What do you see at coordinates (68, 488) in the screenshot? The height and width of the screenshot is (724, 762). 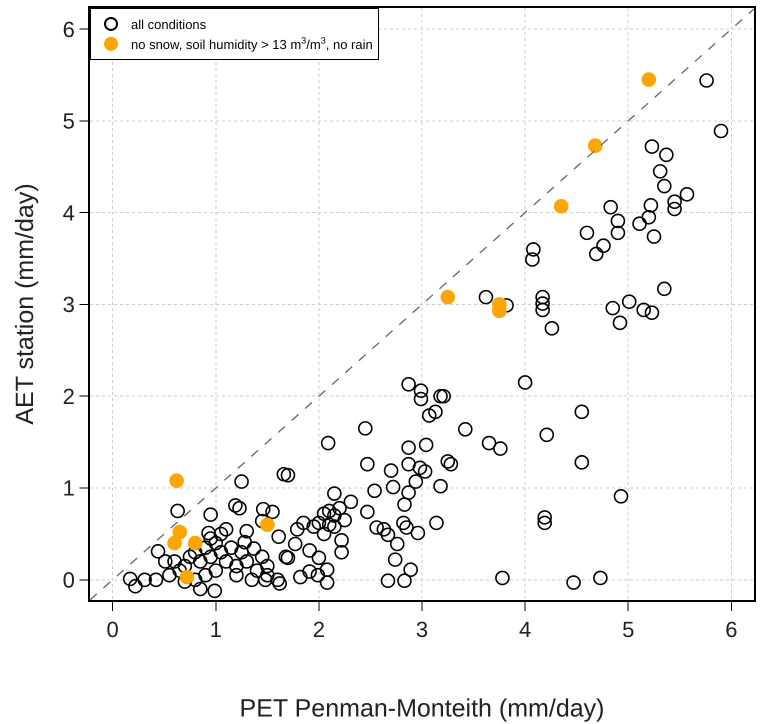 I see `y-tick-label: 1` at bounding box center [68, 488].